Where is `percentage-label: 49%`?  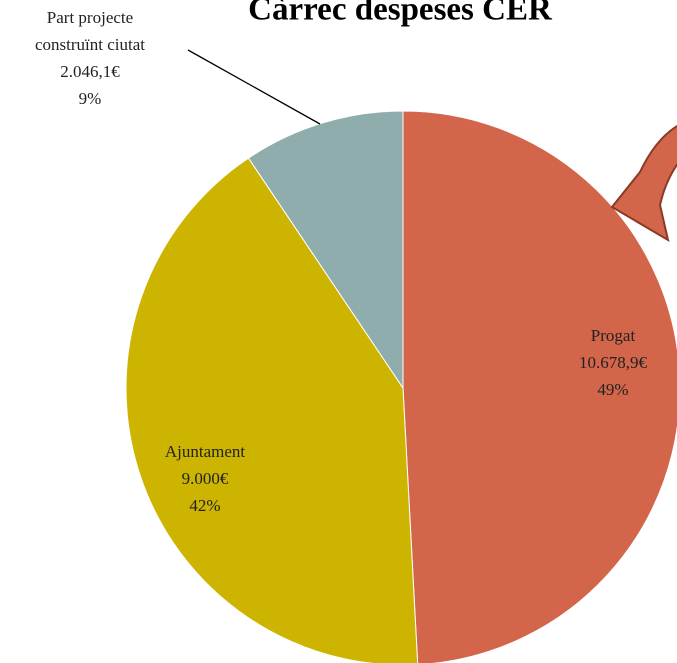 percentage-label: 49% is located at coordinates (613, 389).